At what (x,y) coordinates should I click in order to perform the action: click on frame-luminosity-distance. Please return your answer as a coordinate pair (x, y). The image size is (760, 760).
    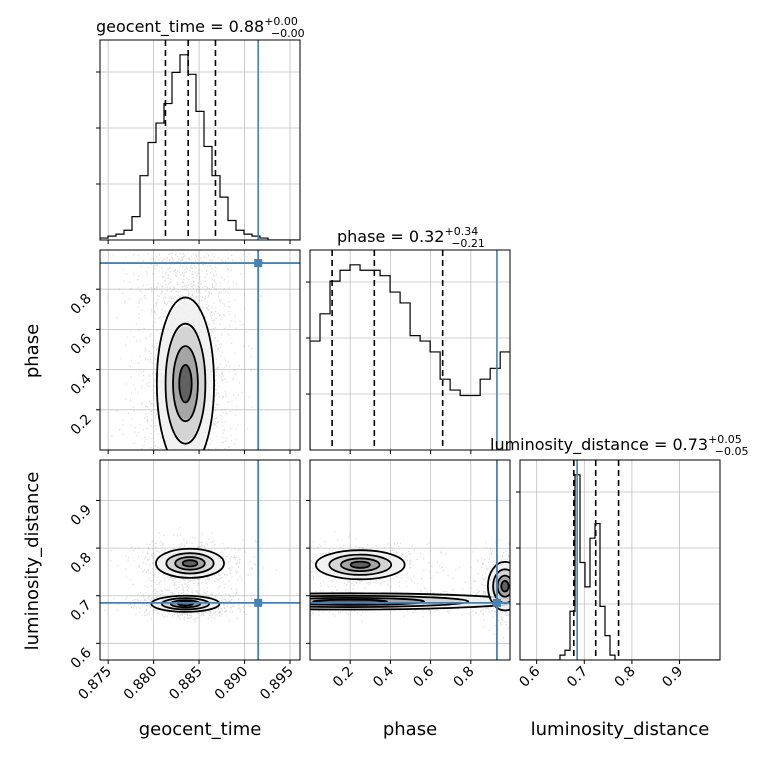
    Looking at the image, I should click on (620, 560).